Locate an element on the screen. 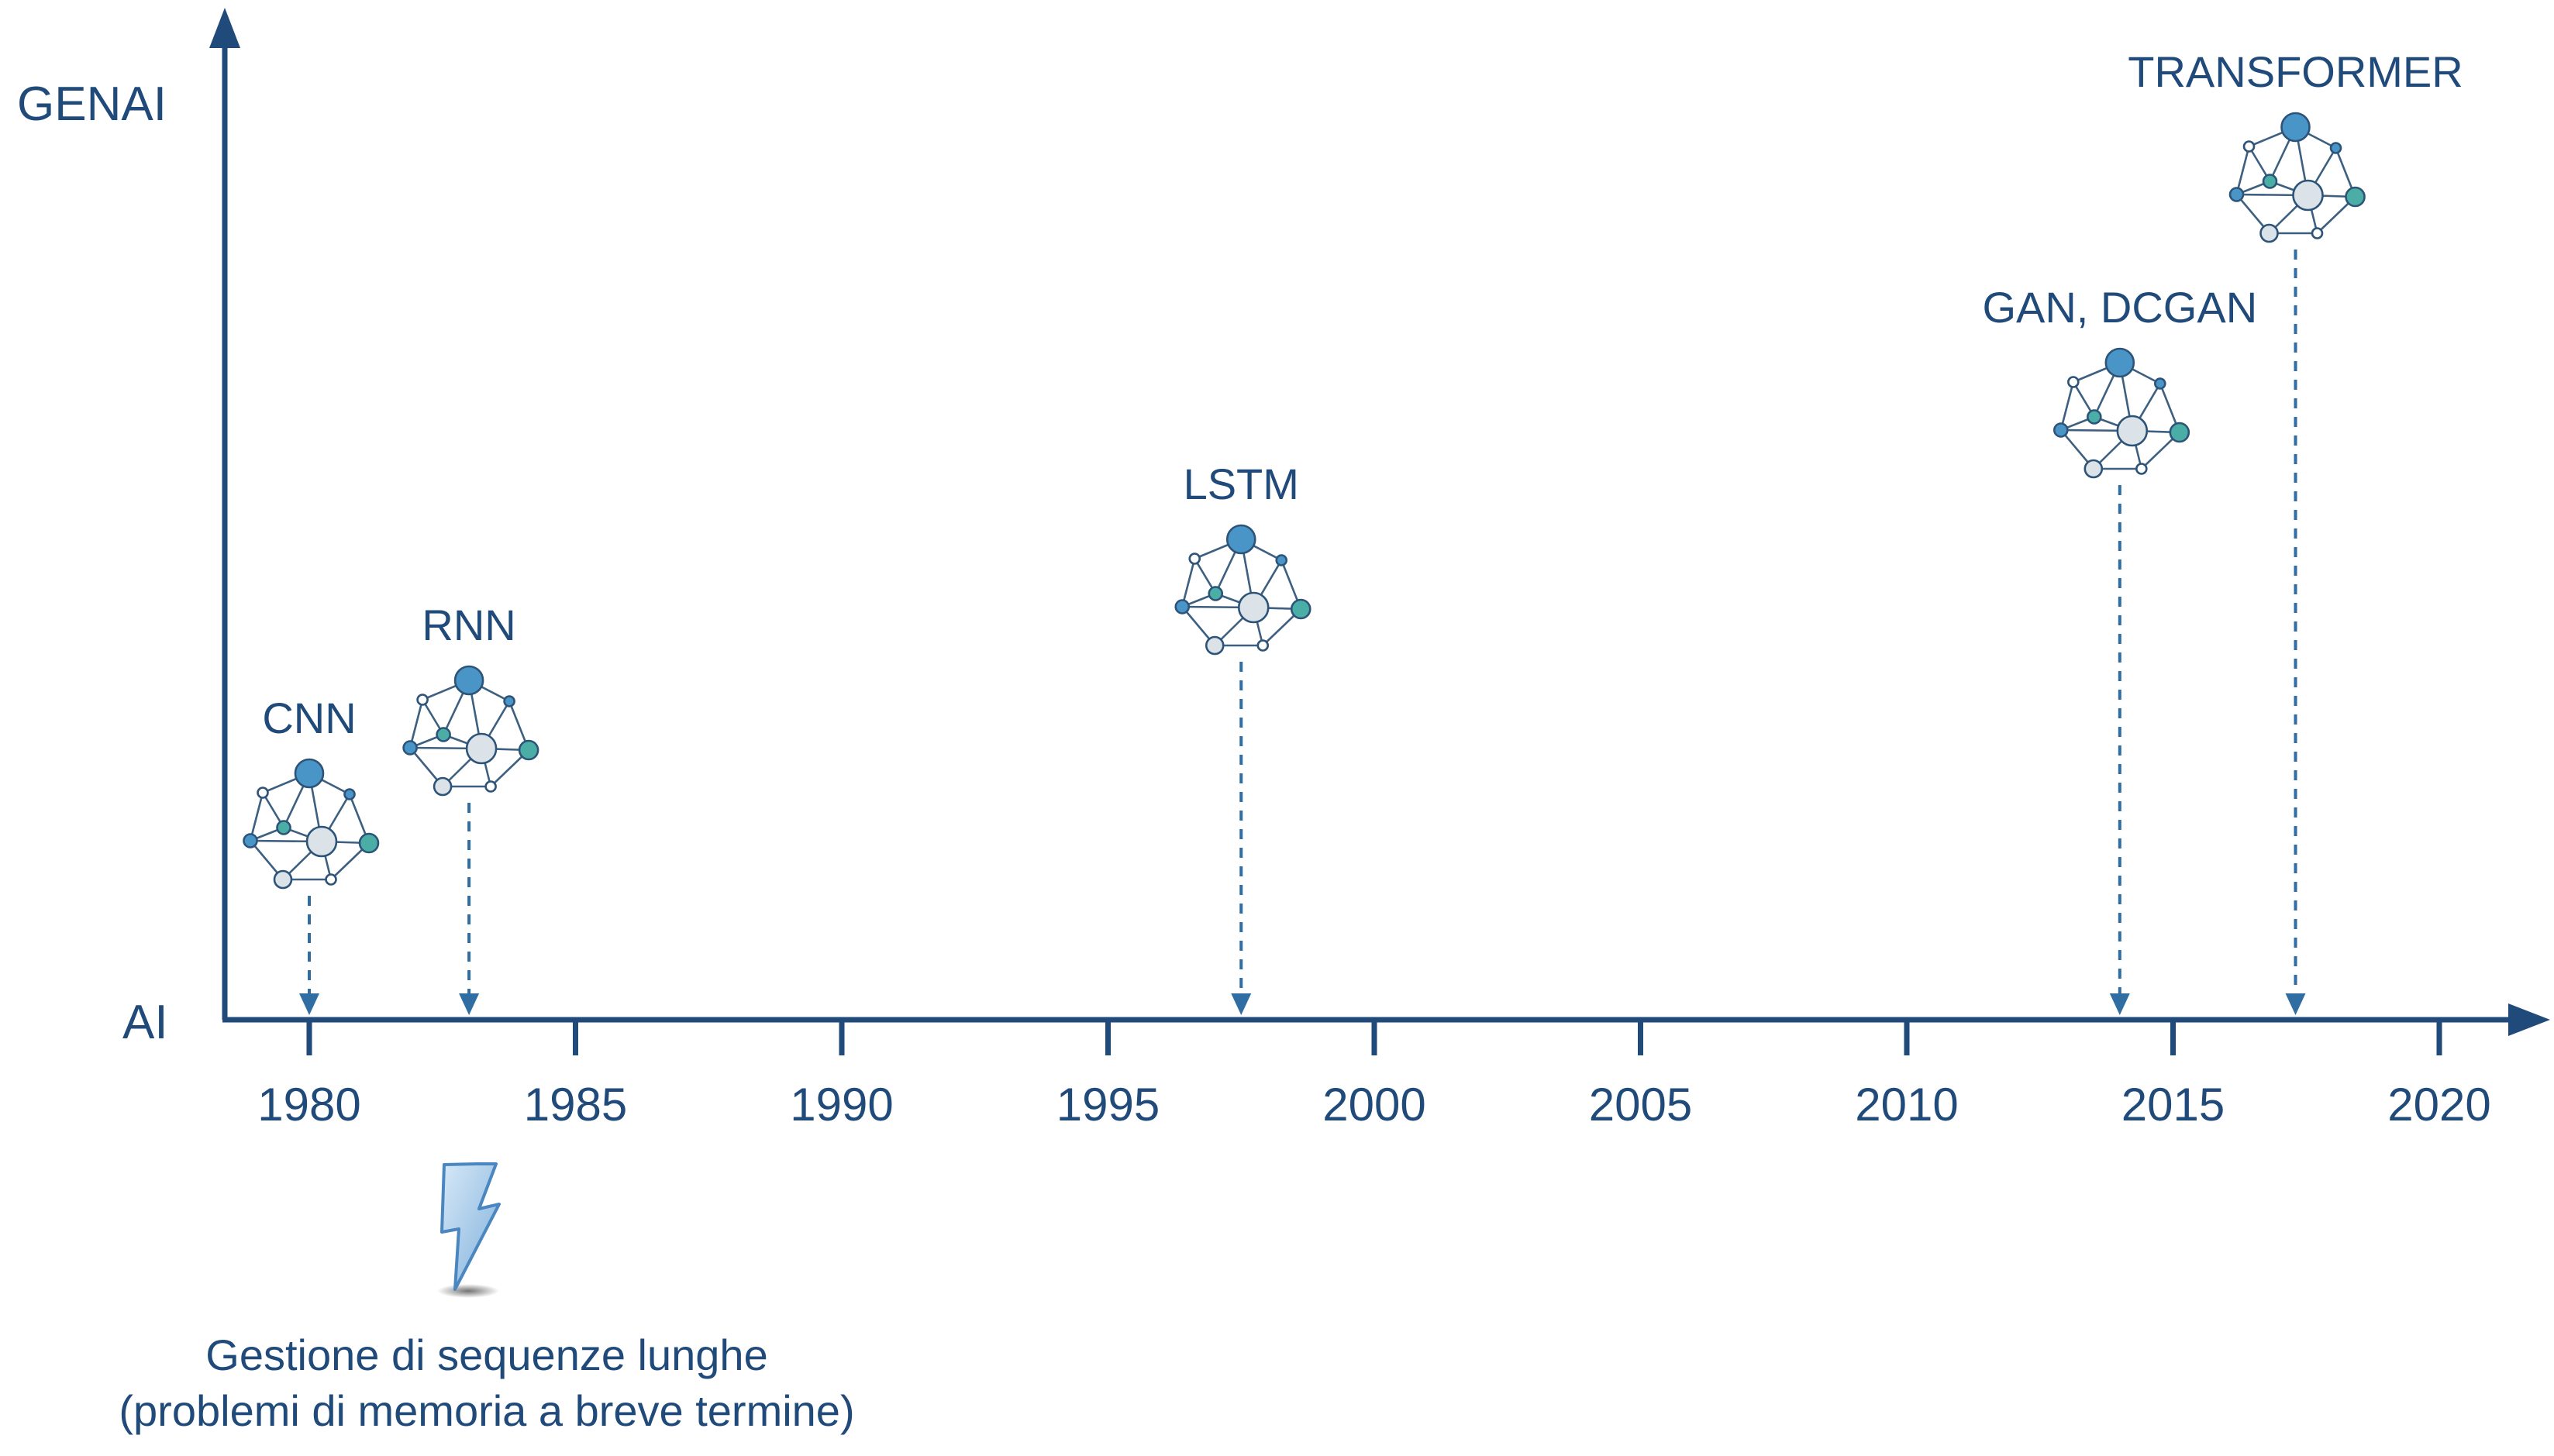  x-axis-ticks: 1980 1985 1990 1995 2000 2005 2010 2015 2020 is located at coordinates (1374, 1076).